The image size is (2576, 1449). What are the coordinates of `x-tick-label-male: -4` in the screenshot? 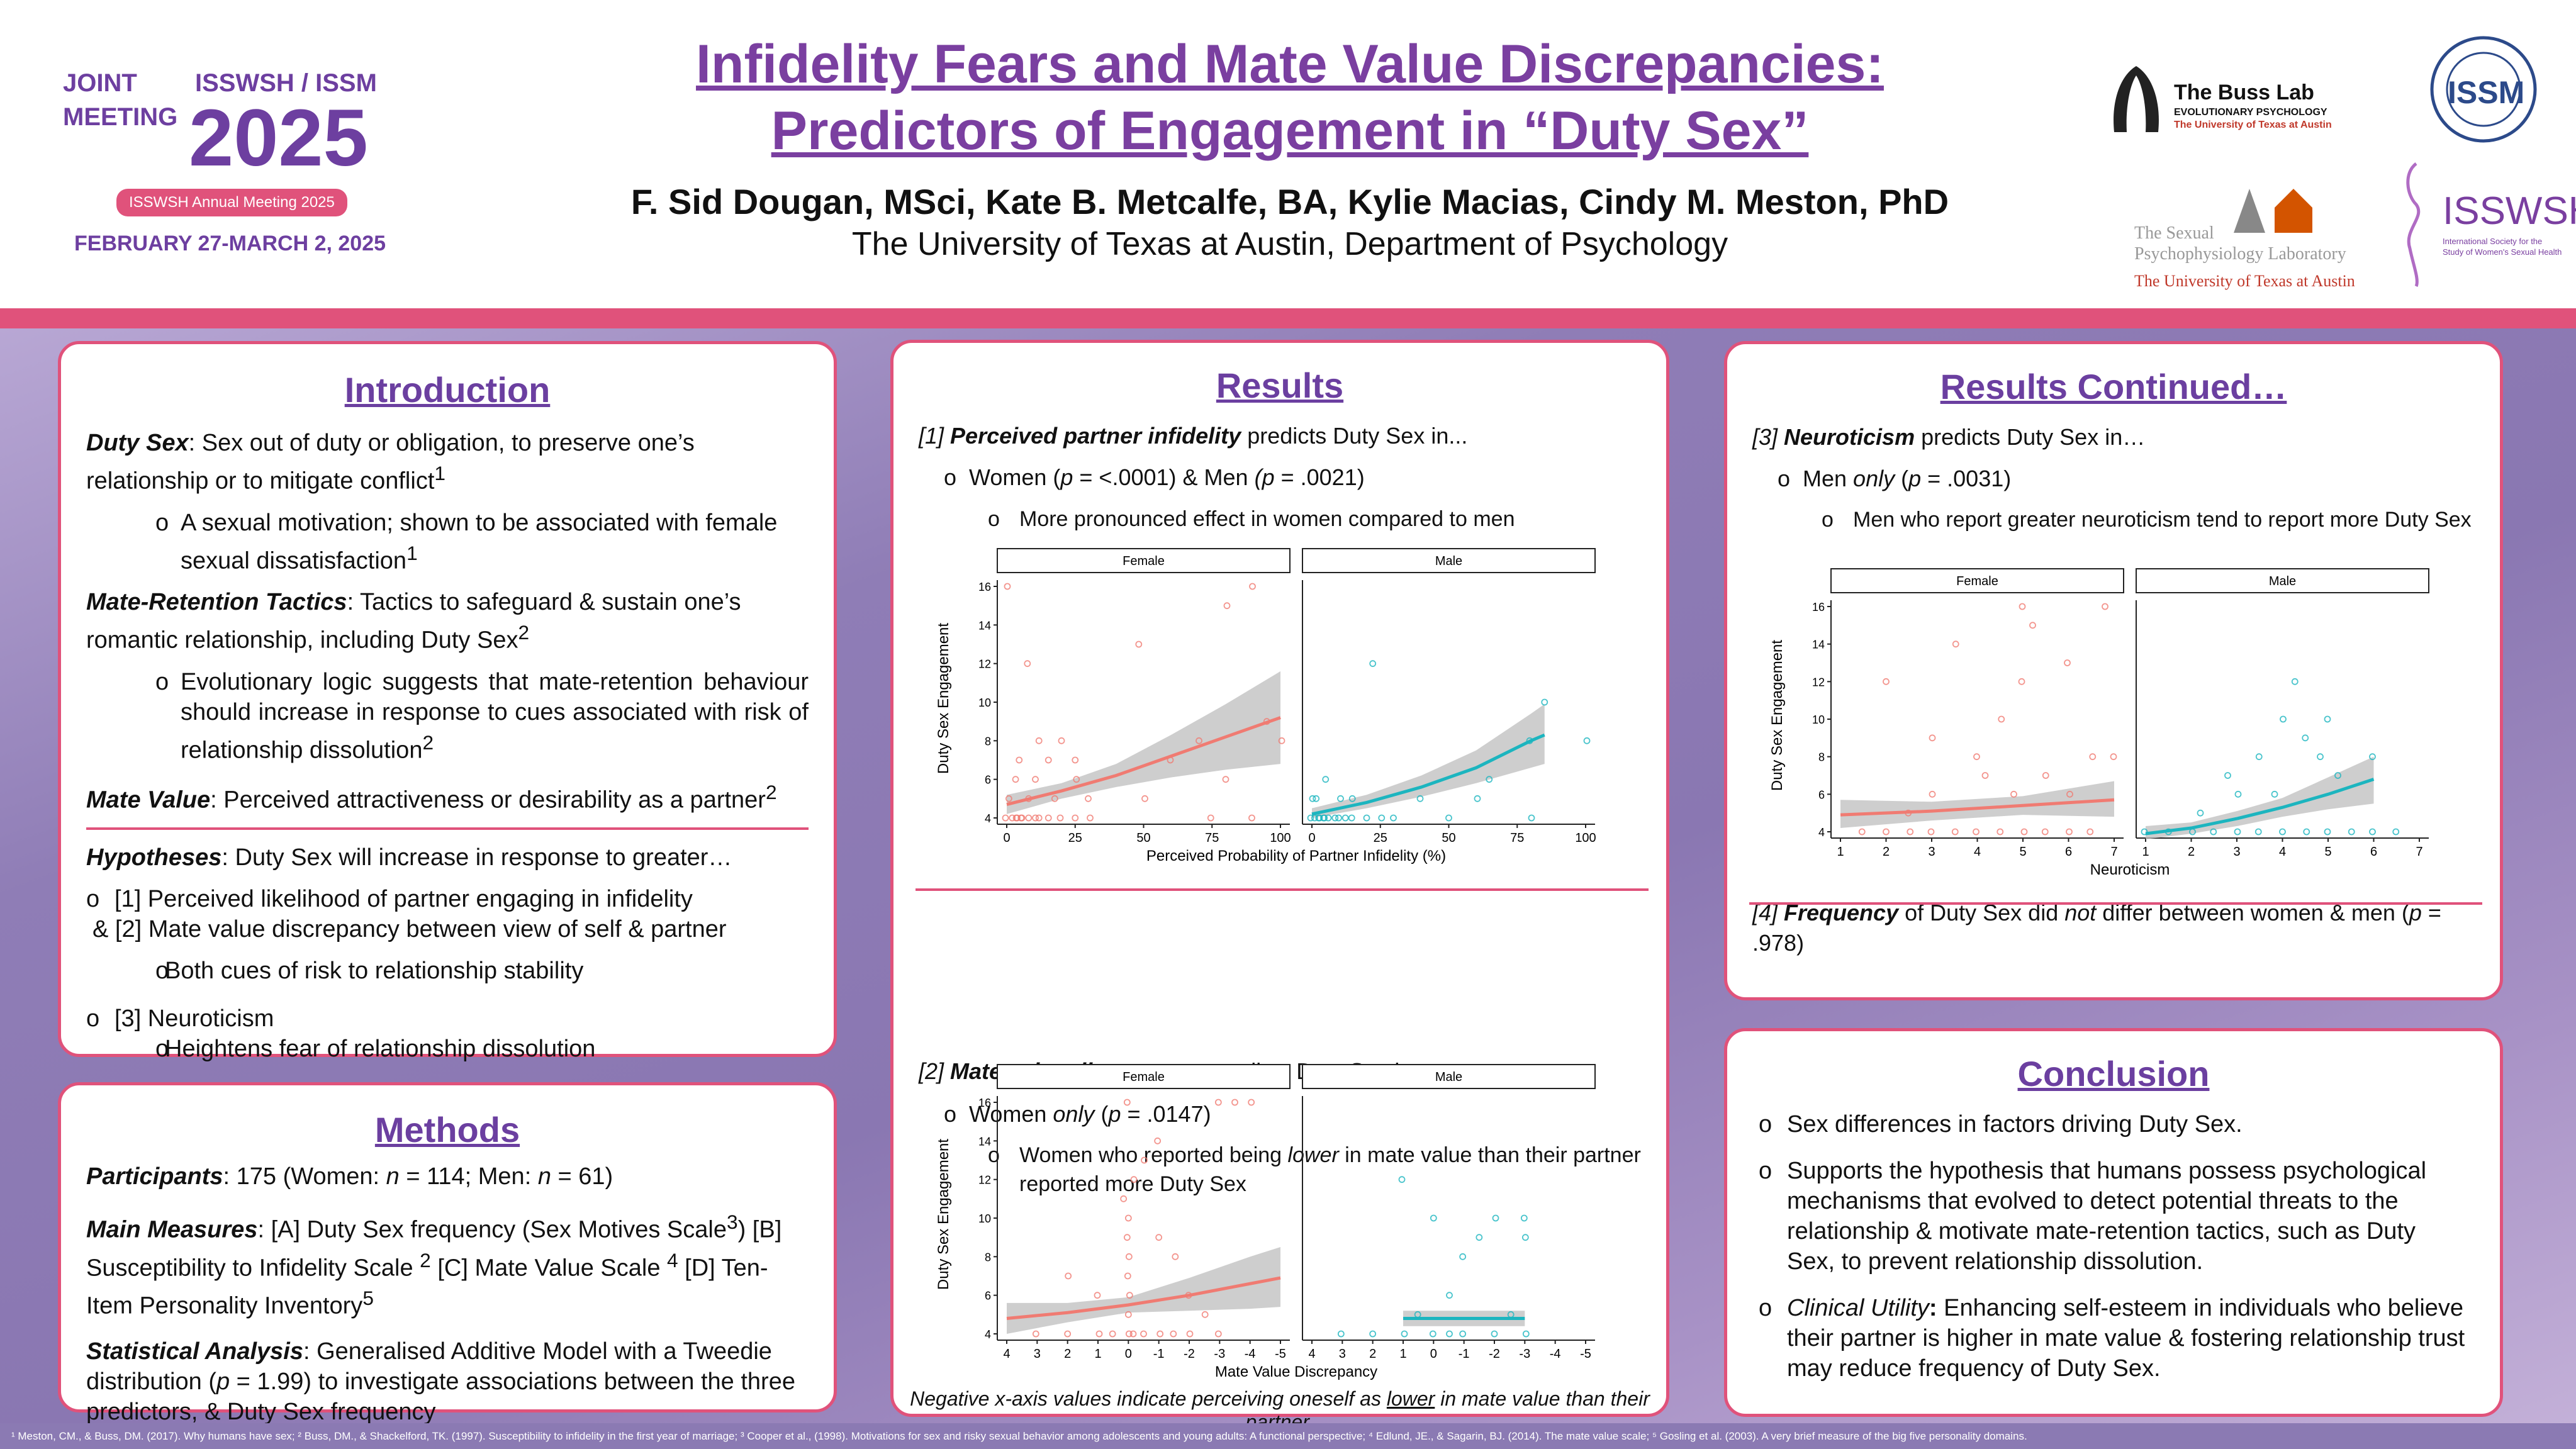 It's located at (1555, 1354).